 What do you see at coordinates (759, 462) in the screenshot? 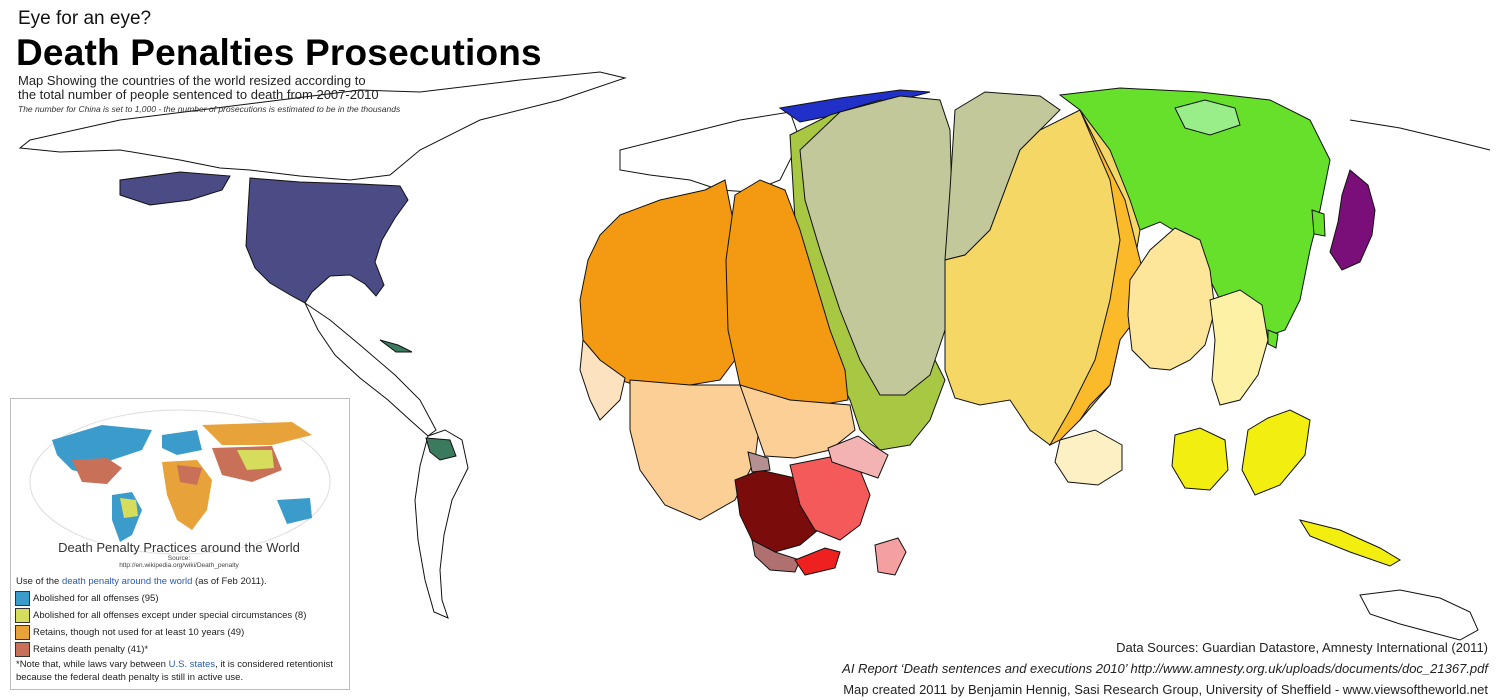
I see `horn-grey-shape` at bounding box center [759, 462].